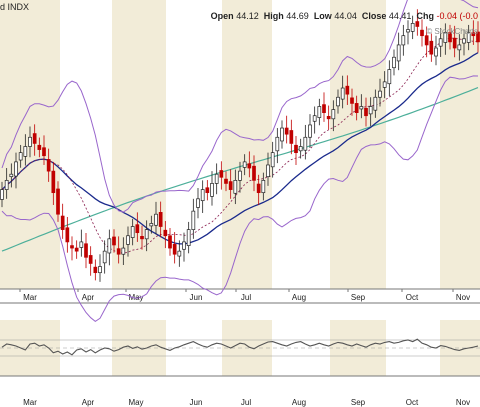  What do you see at coordinates (345, 16) in the screenshot?
I see `low-value: 44.04` at bounding box center [345, 16].